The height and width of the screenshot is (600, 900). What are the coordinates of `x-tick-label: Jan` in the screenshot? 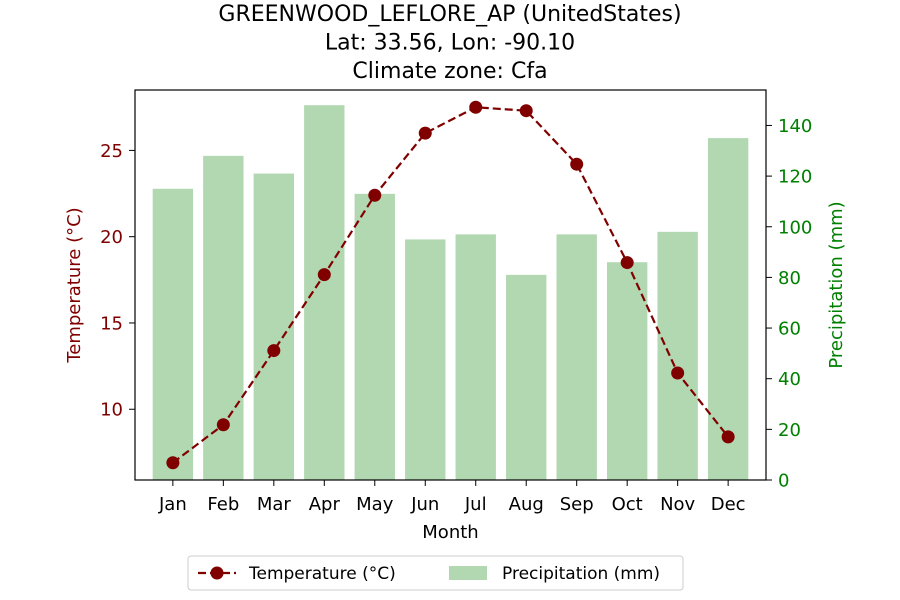 It's located at (172, 504).